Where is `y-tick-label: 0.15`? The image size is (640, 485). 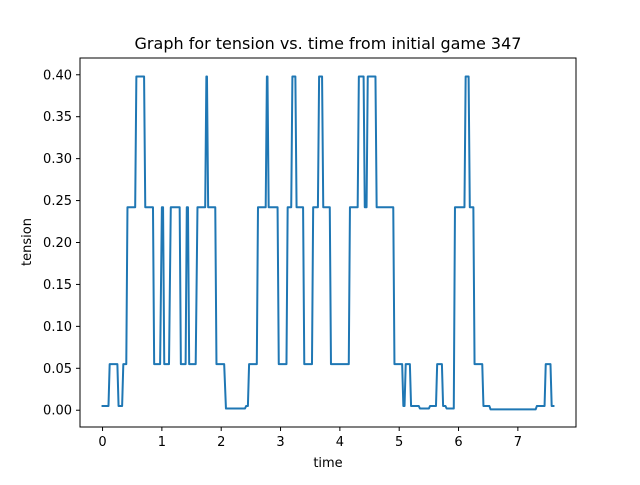 y-tick-label: 0.15 is located at coordinates (57, 285).